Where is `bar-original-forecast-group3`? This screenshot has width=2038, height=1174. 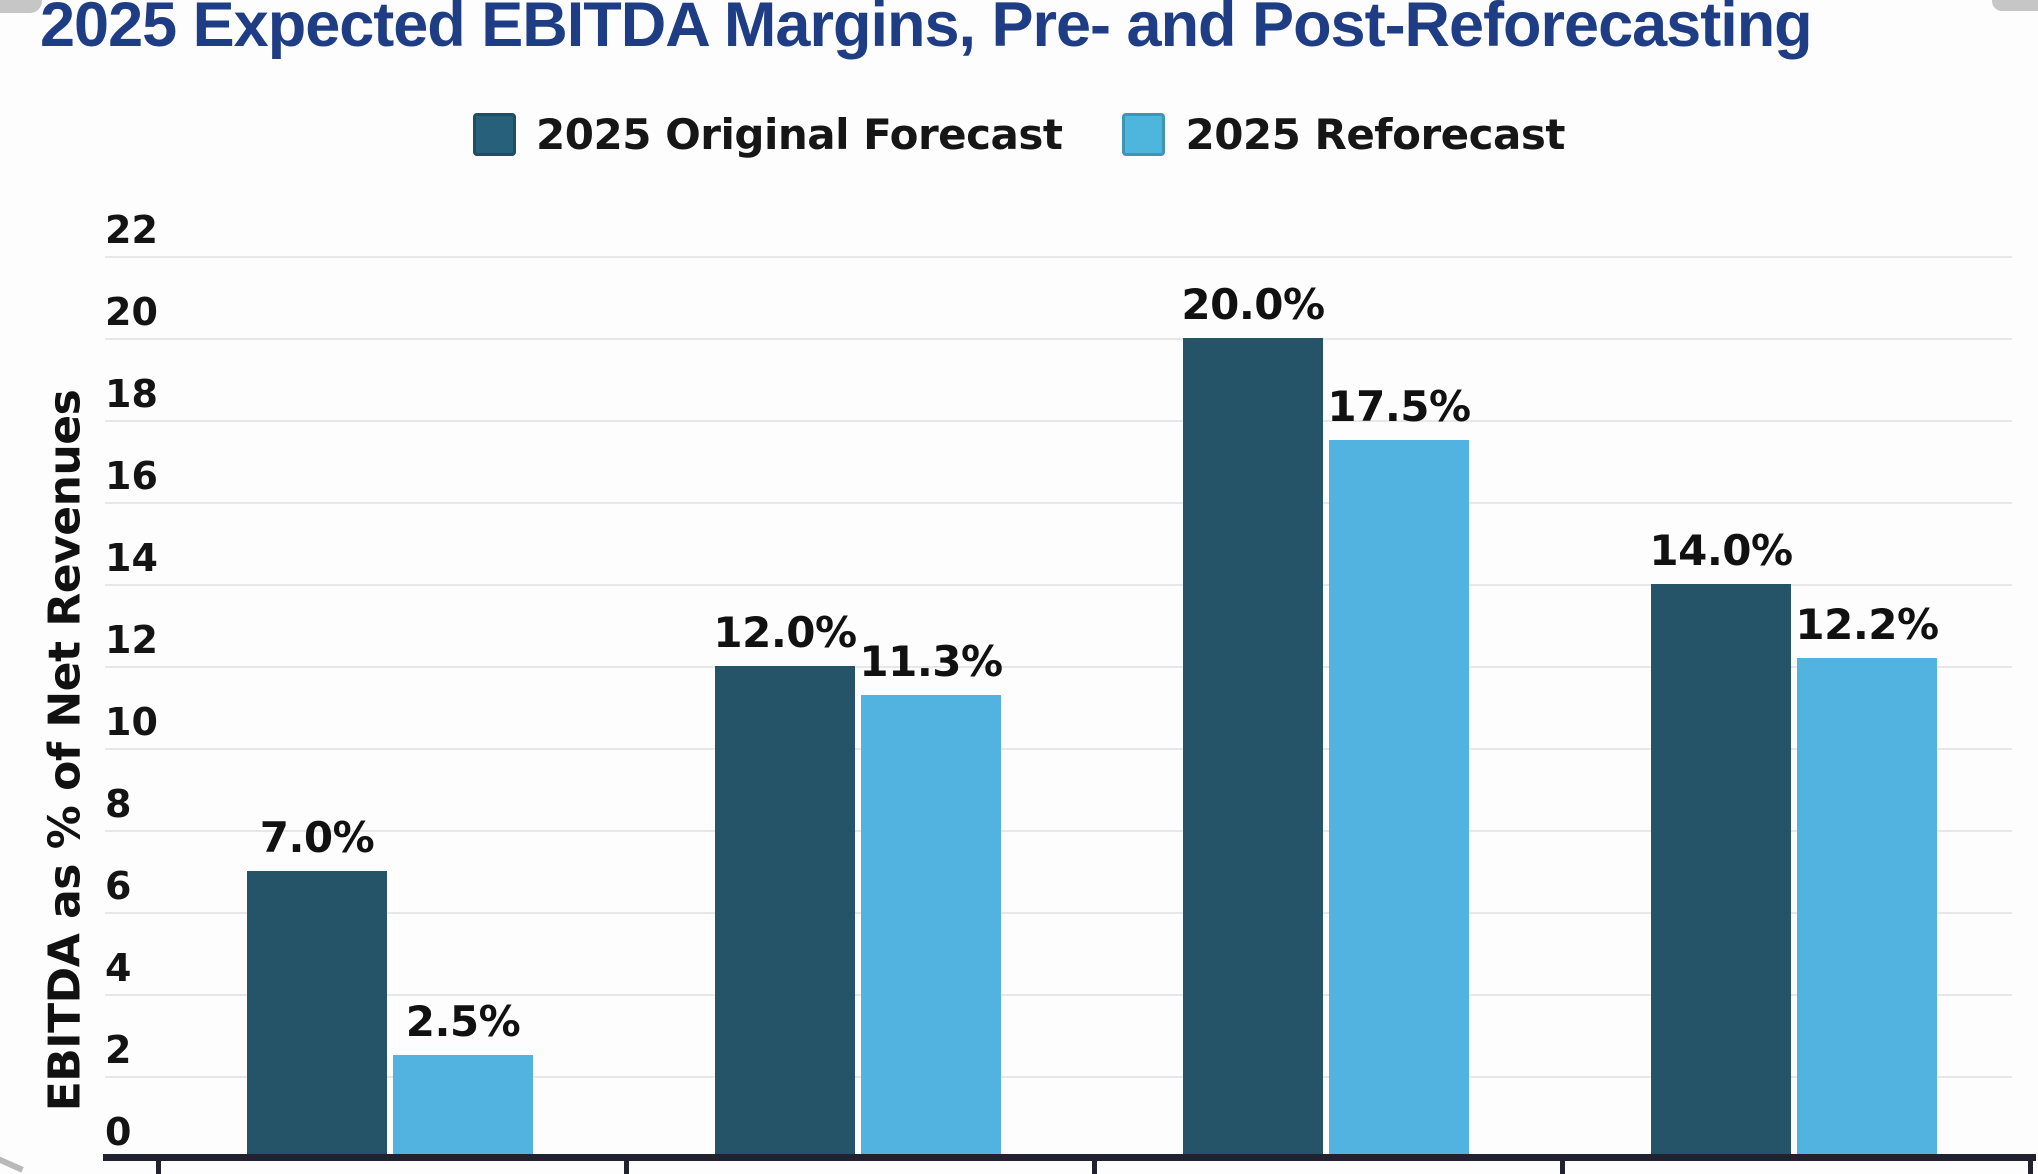 bar-original-forecast-group3 is located at coordinates (1253, 748).